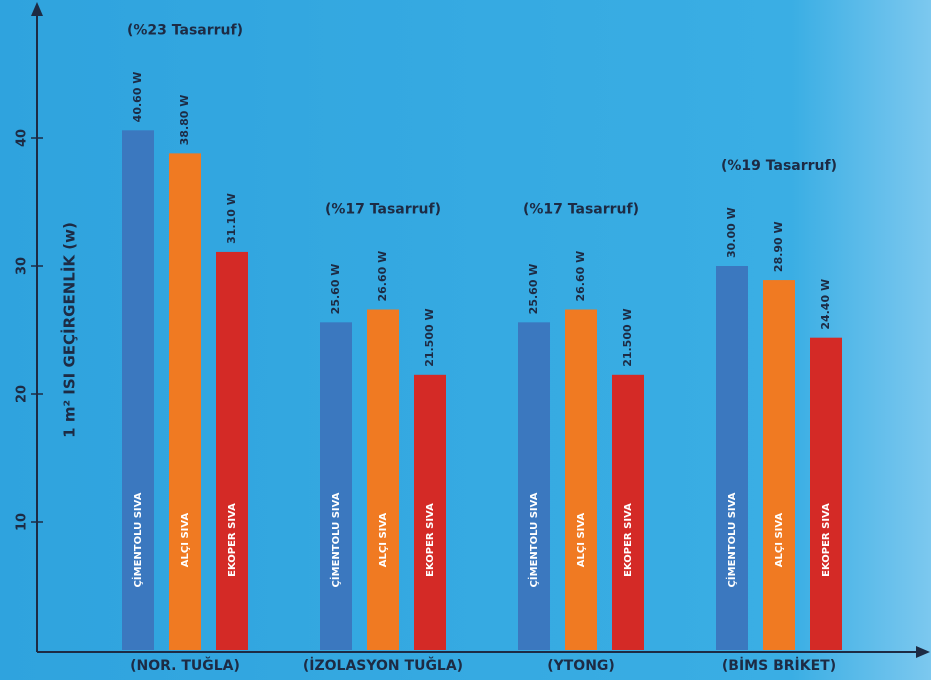  What do you see at coordinates (22, 522) in the screenshot?
I see `y-tick-label: 10` at bounding box center [22, 522].